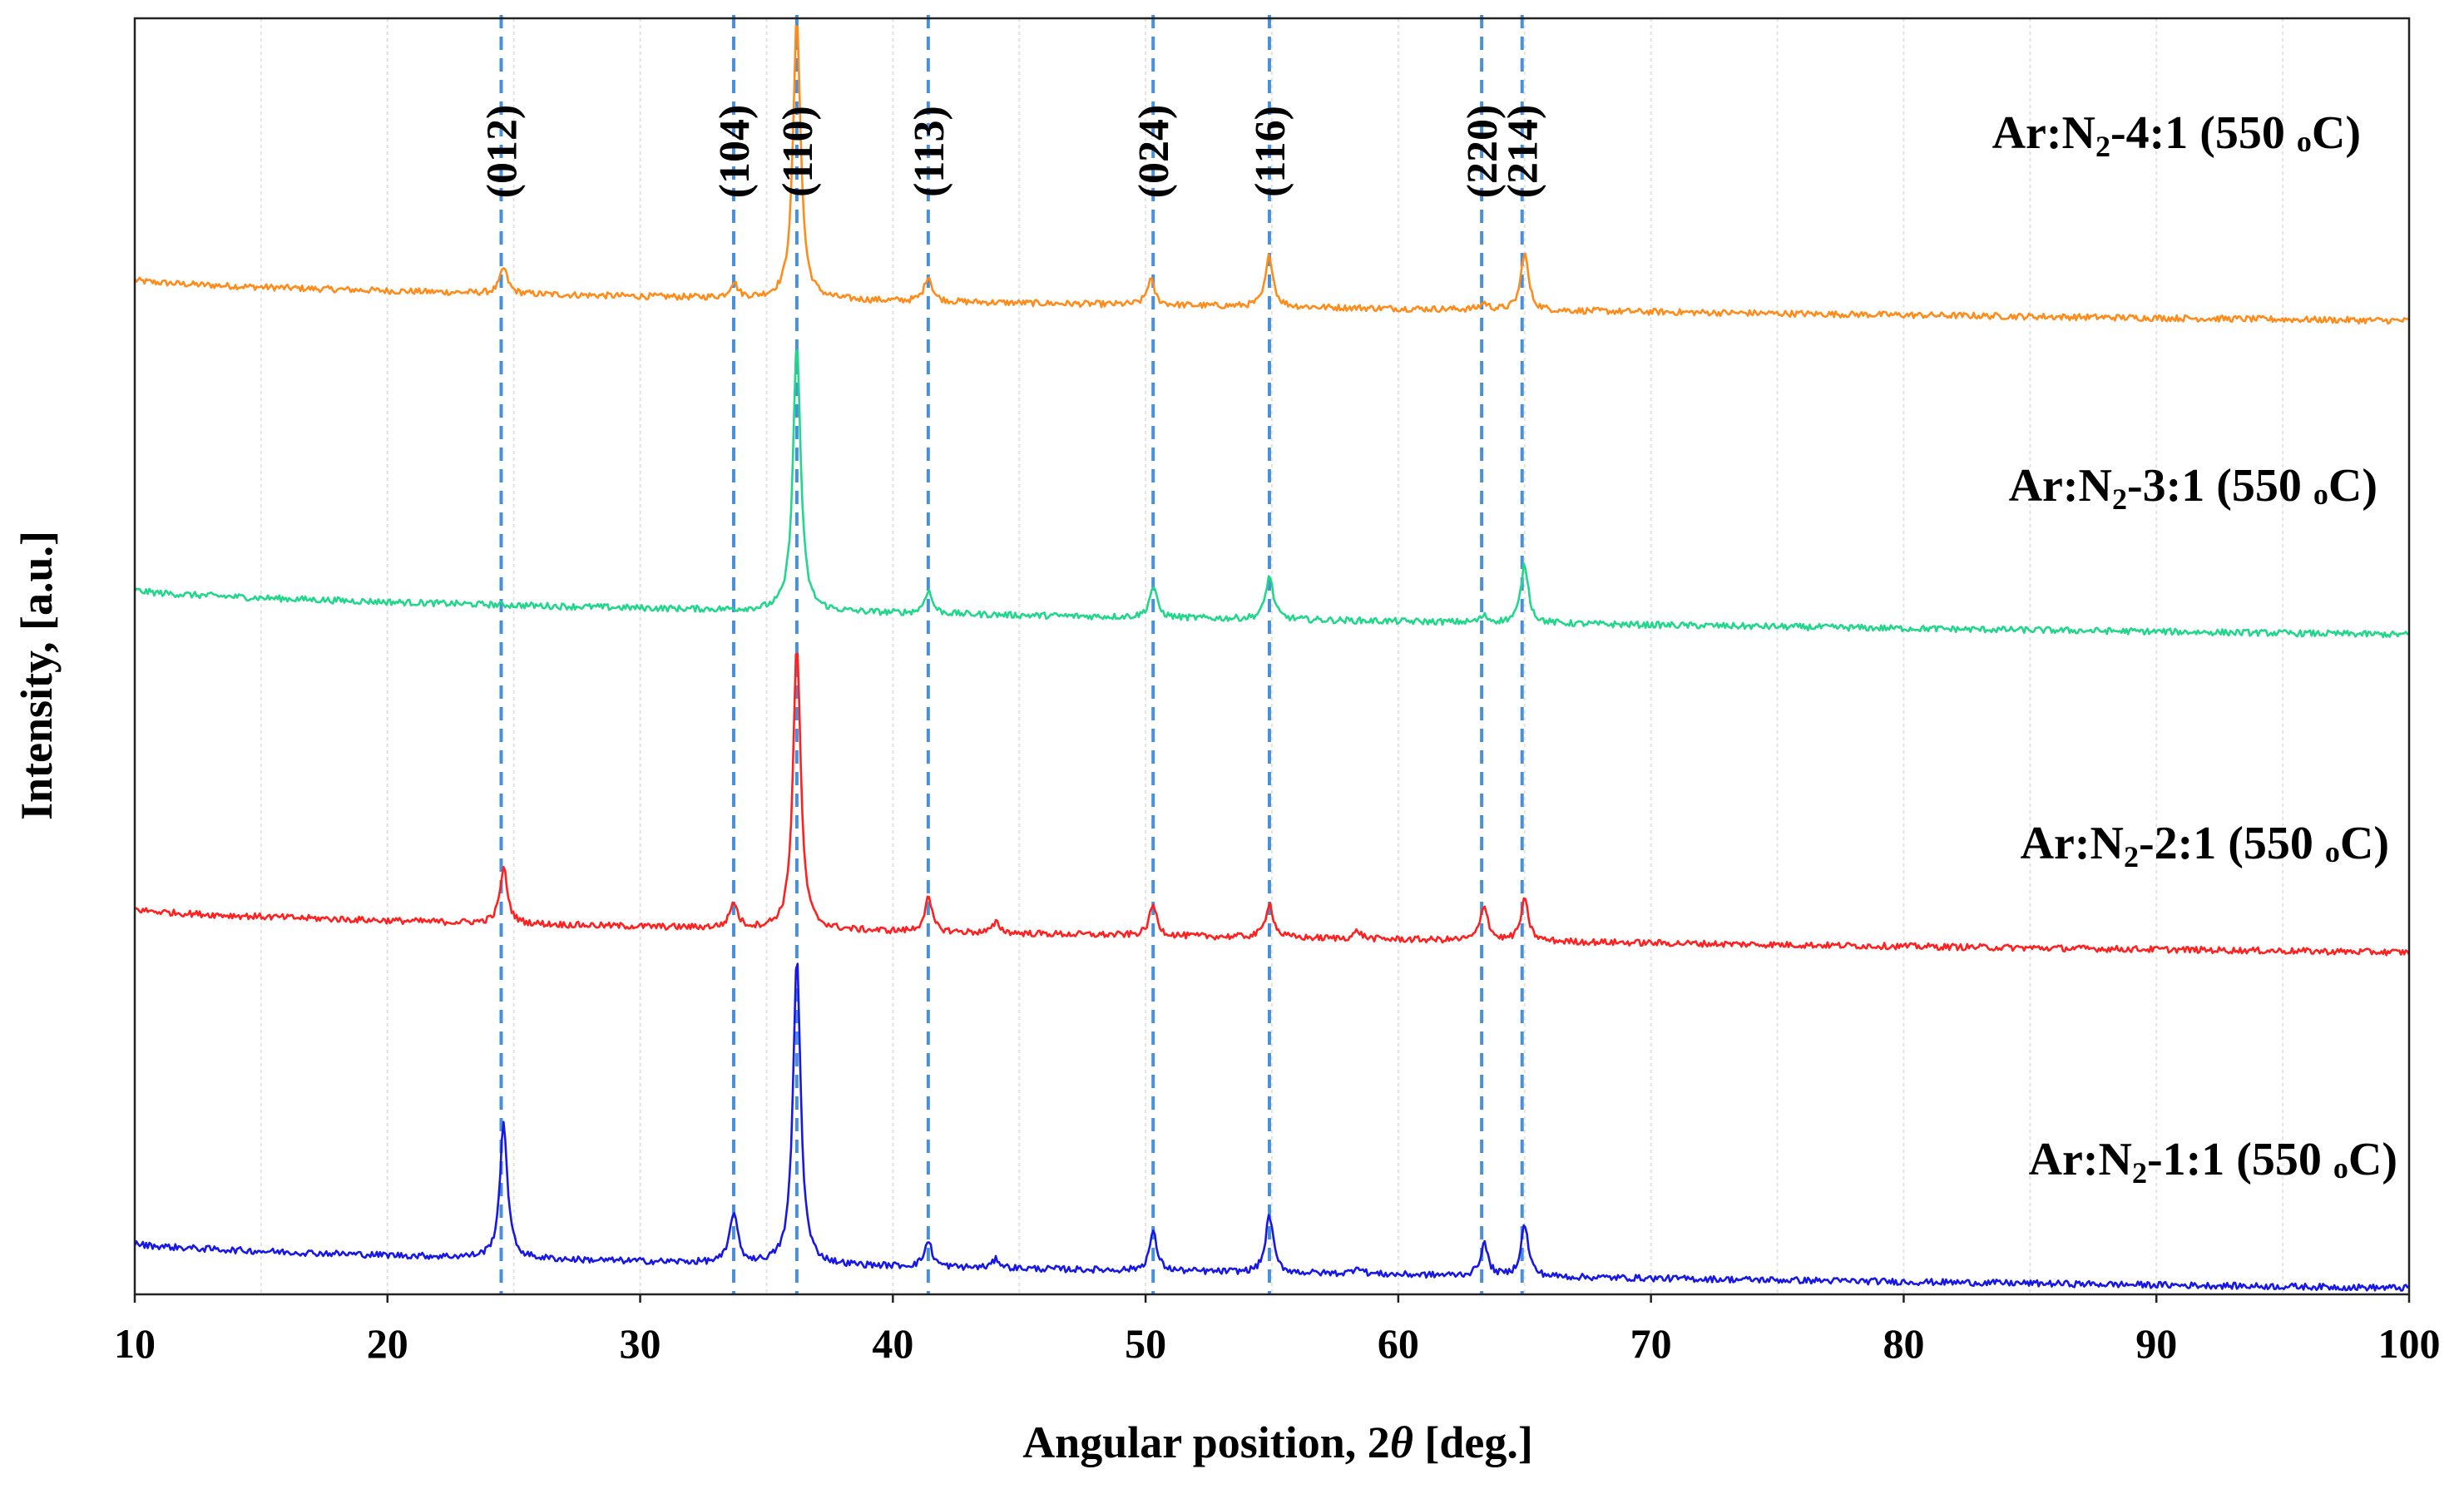 This screenshot has width=2464, height=1489. Describe the element at coordinates (387, 1343) in the screenshot. I see `x-tick-label: 20` at that location.